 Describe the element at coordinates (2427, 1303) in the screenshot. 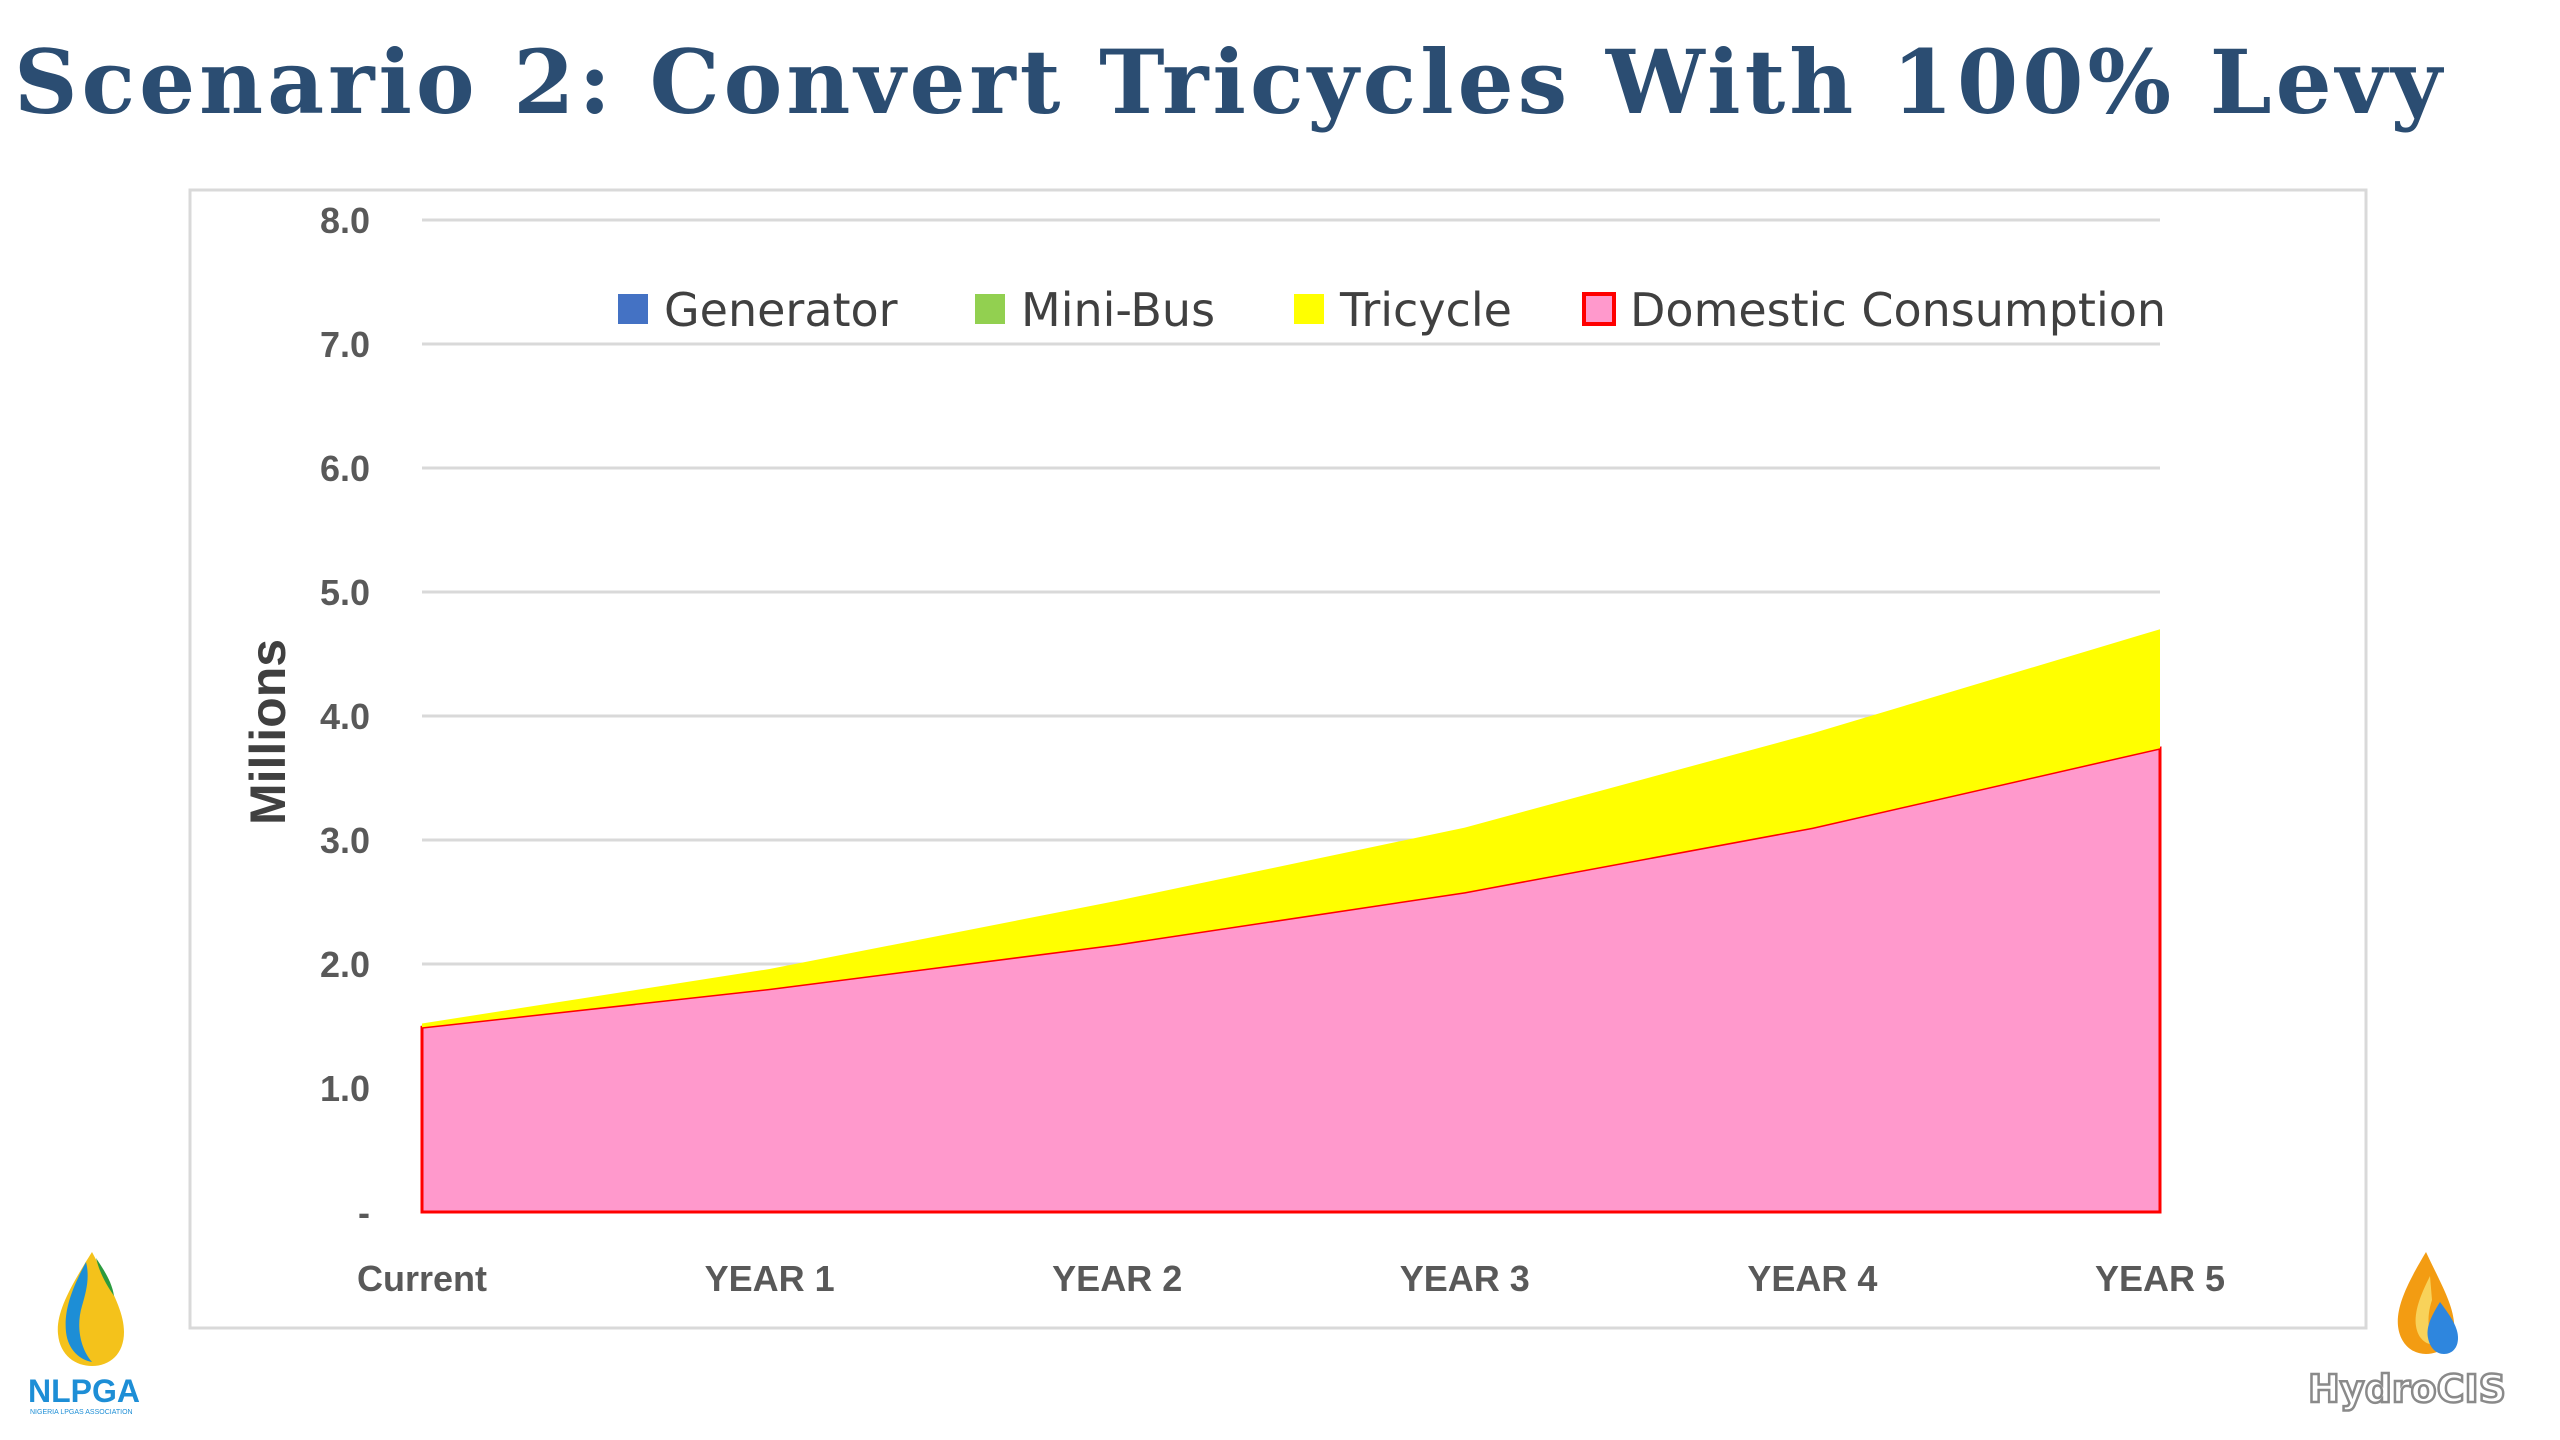

I see `flame-water-drop-icon` at that location.